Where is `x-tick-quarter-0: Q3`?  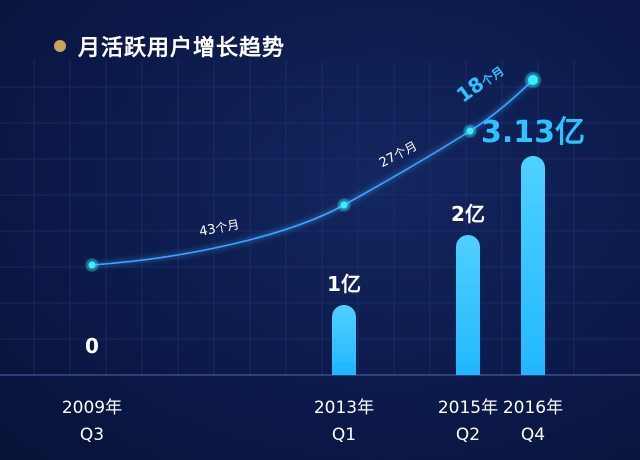 x-tick-quarter-0: Q3 is located at coordinates (92, 435).